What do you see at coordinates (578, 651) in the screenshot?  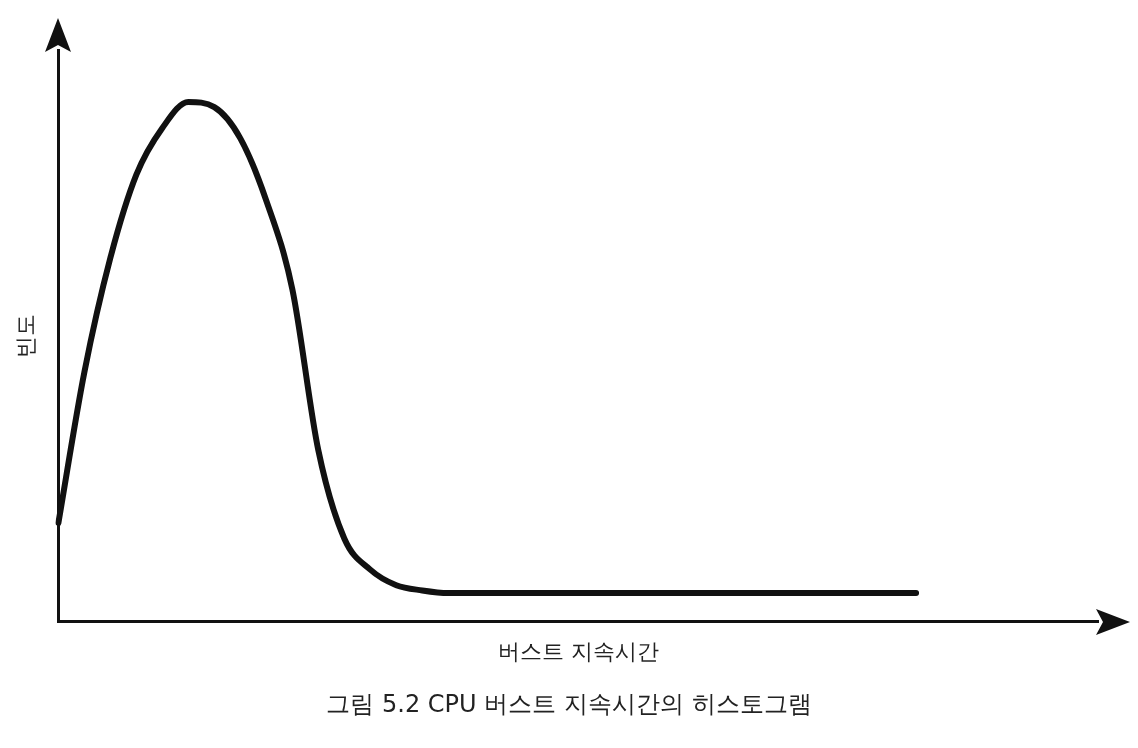 I see `x-axis-title: 버스트 지속시간` at bounding box center [578, 651].